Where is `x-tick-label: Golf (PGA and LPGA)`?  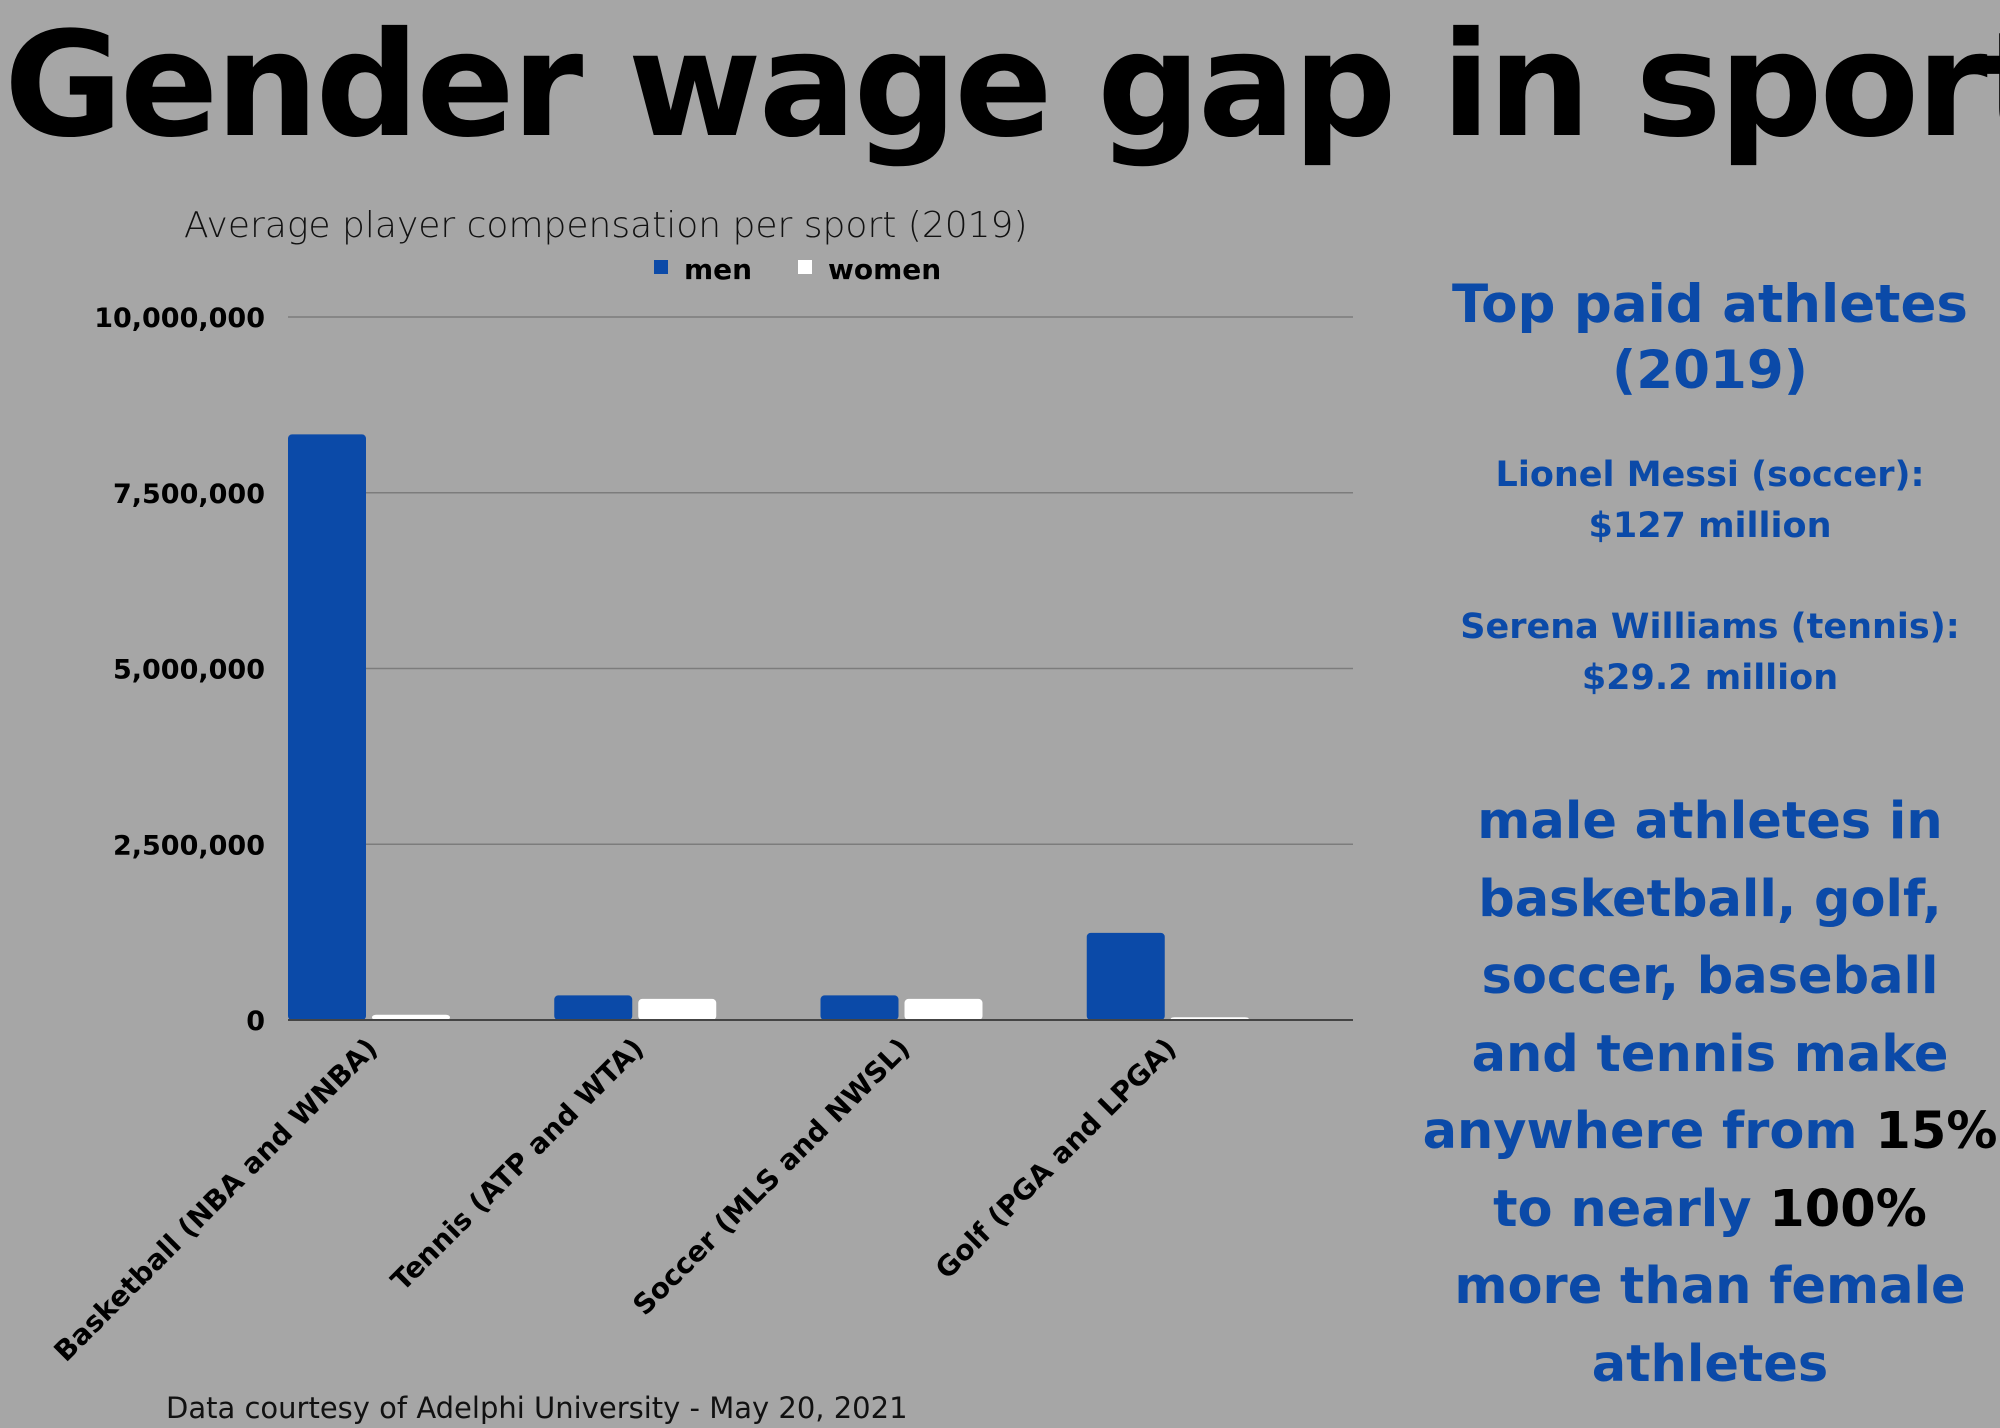 x-tick-label: Golf (PGA and LPGA) is located at coordinates (1056, 1159).